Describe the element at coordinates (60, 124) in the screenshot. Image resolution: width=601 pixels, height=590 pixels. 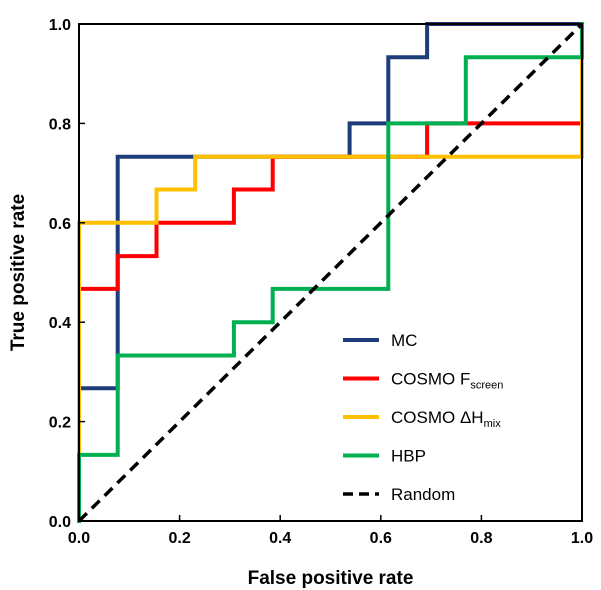
I see `y-tick-label: 0.8` at that location.